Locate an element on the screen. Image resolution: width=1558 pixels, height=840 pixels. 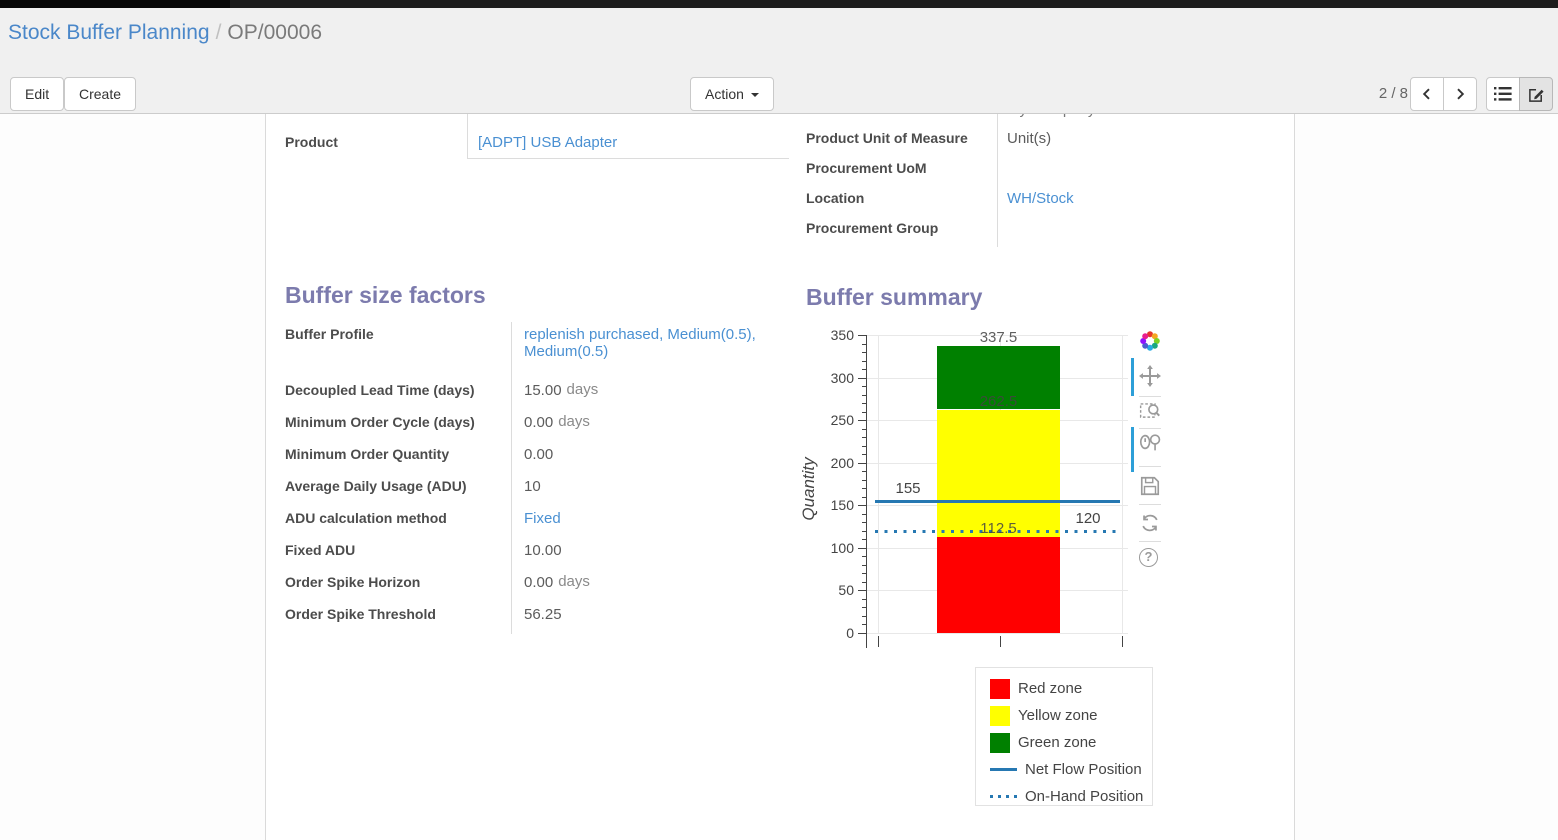
green-zone-bar is located at coordinates (998, 377).